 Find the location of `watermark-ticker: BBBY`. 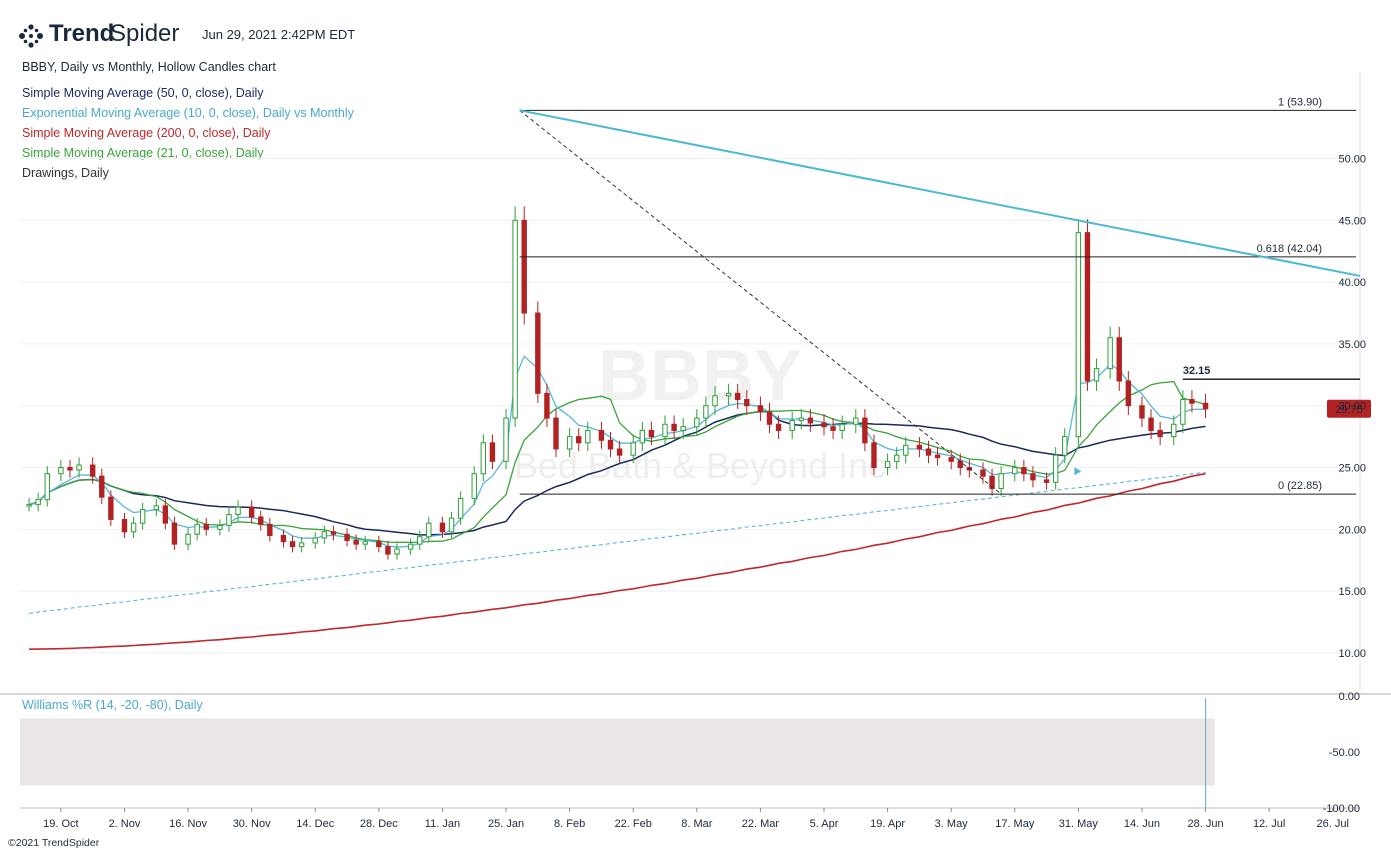

watermark-ticker: BBBY is located at coordinates (700, 376).